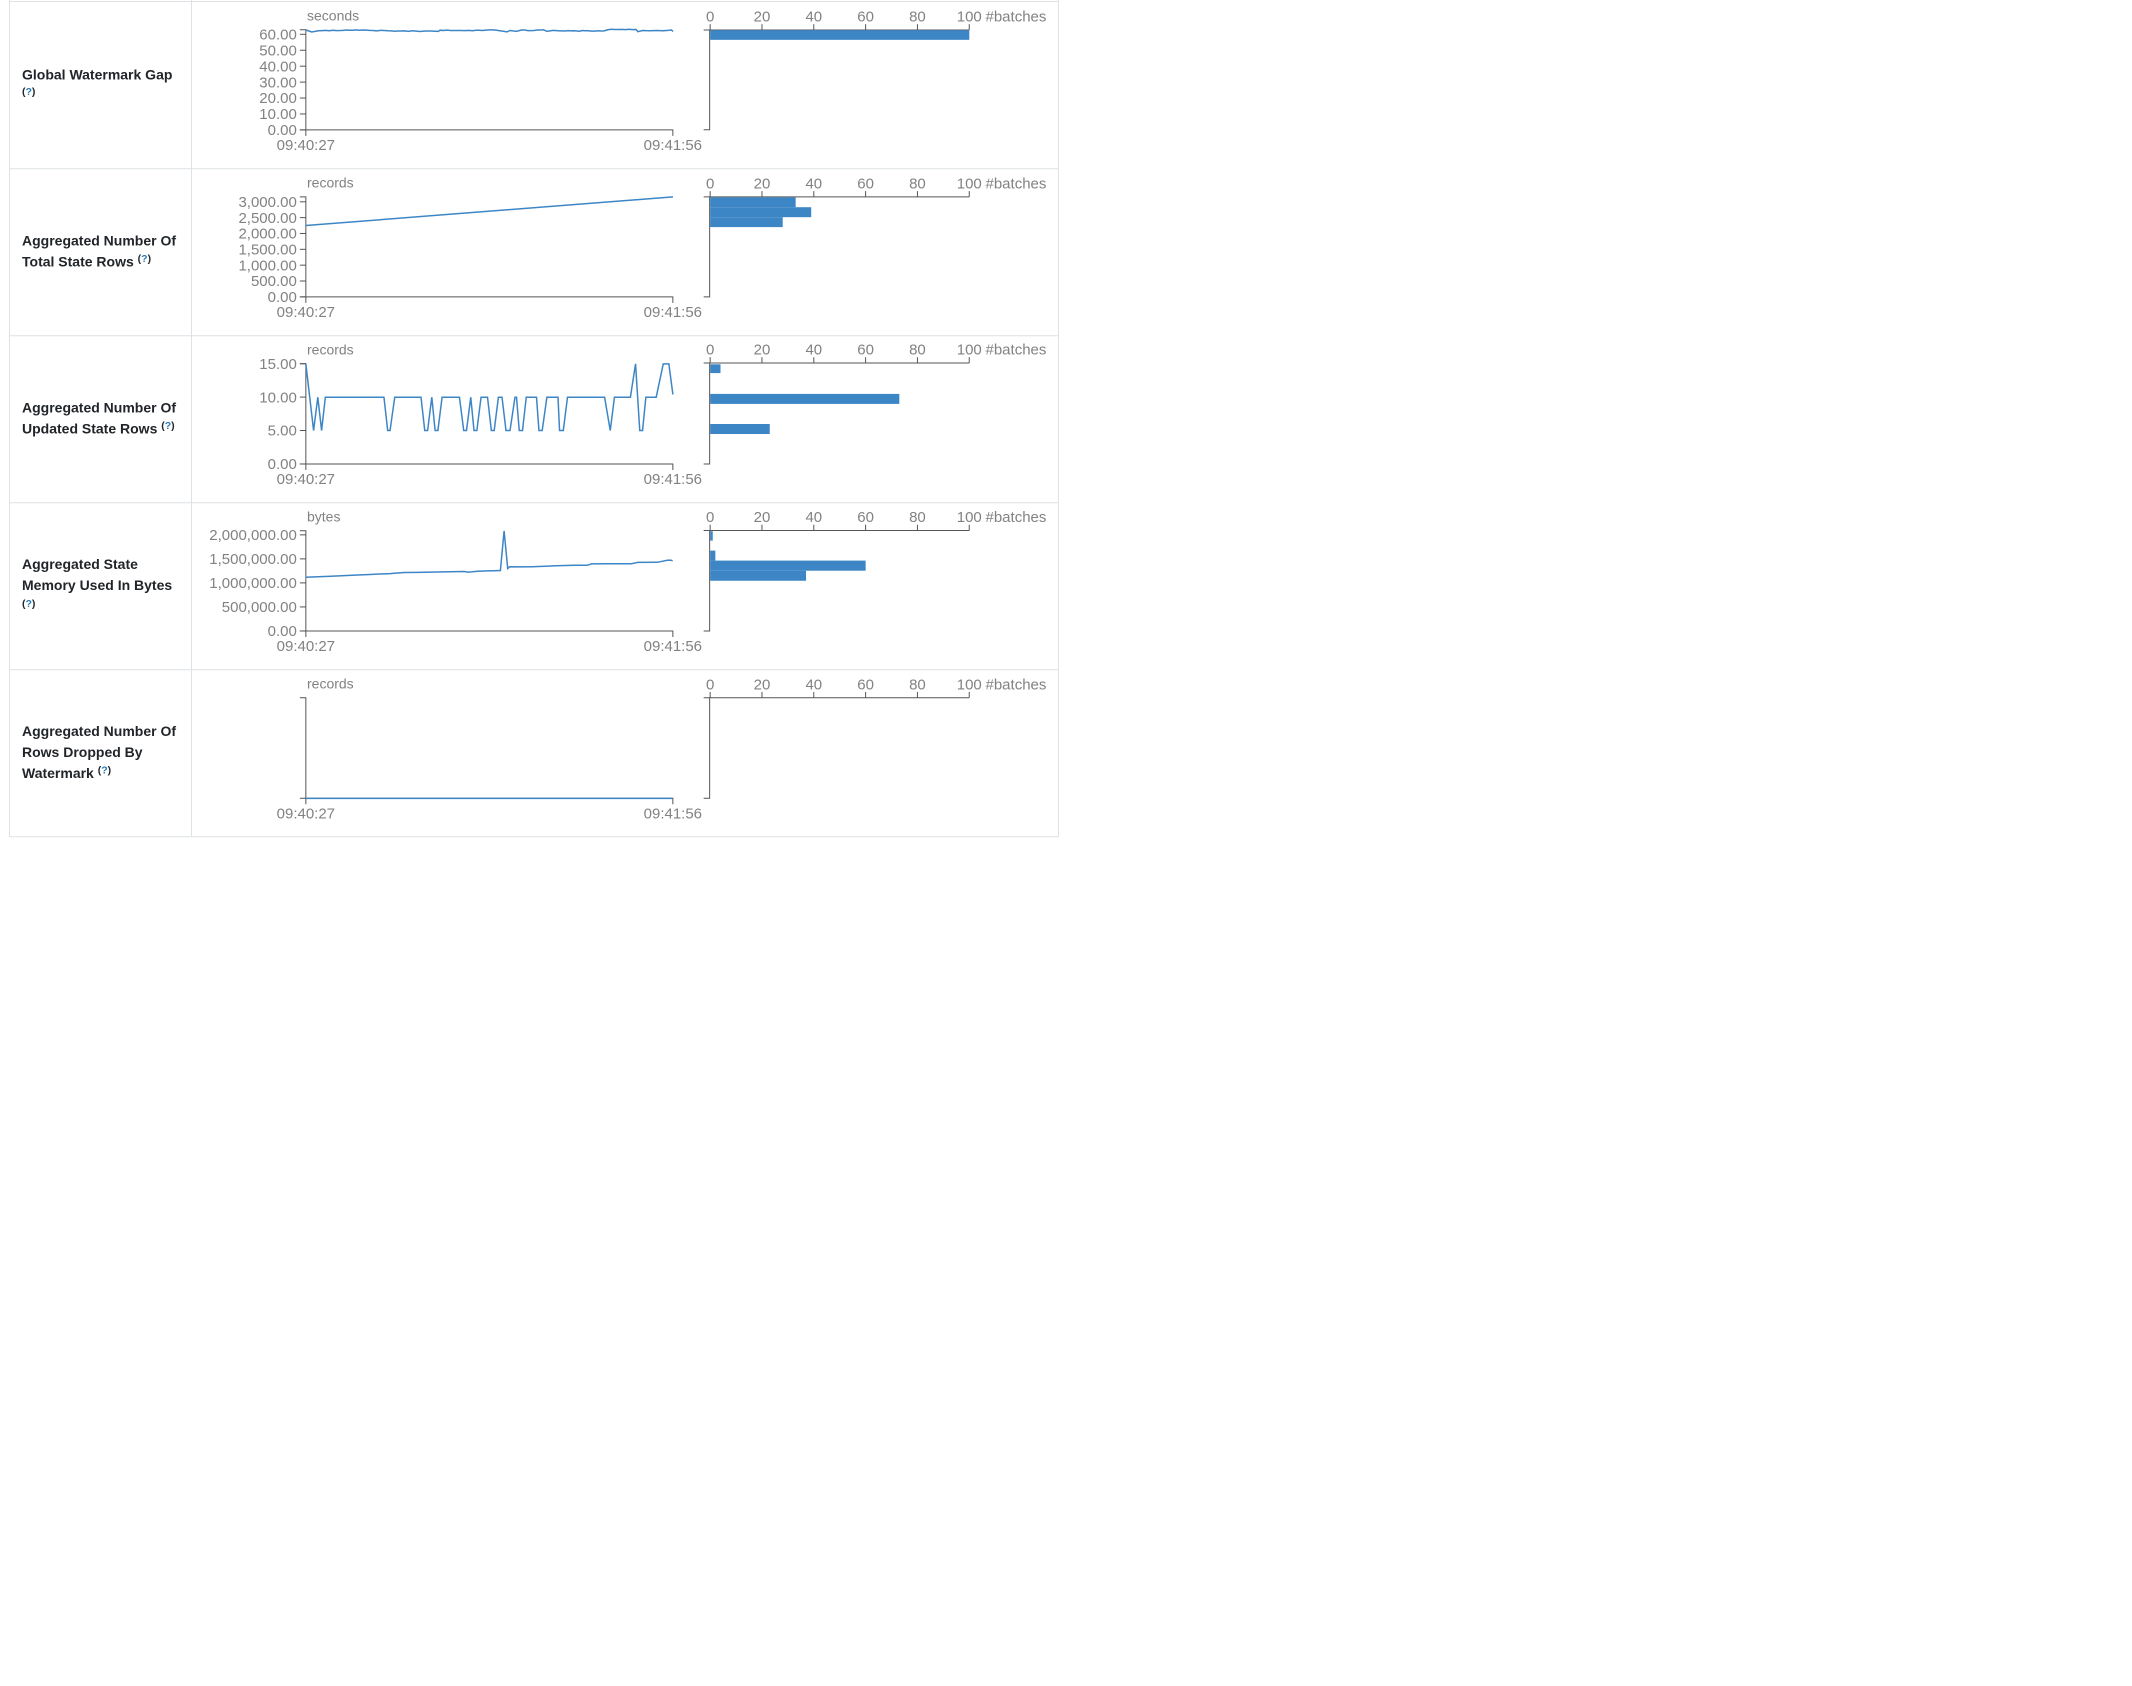 Image resolution: width=2132 pixels, height=1686 pixels. What do you see at coordinates (323, 517) in the screenshot?
I see `svg-text: bytes` at bounding box center [323, 517].